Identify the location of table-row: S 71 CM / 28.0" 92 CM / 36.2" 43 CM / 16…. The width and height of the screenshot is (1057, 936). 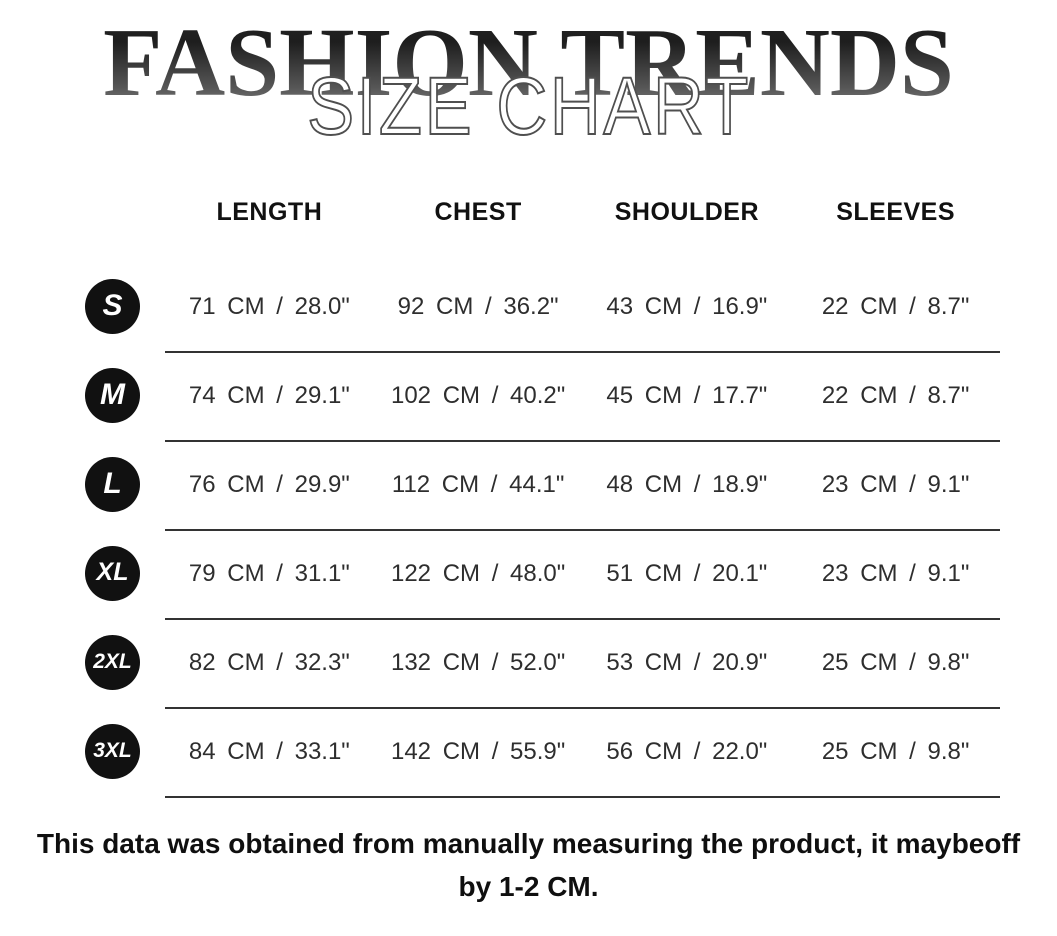
(530, 307).